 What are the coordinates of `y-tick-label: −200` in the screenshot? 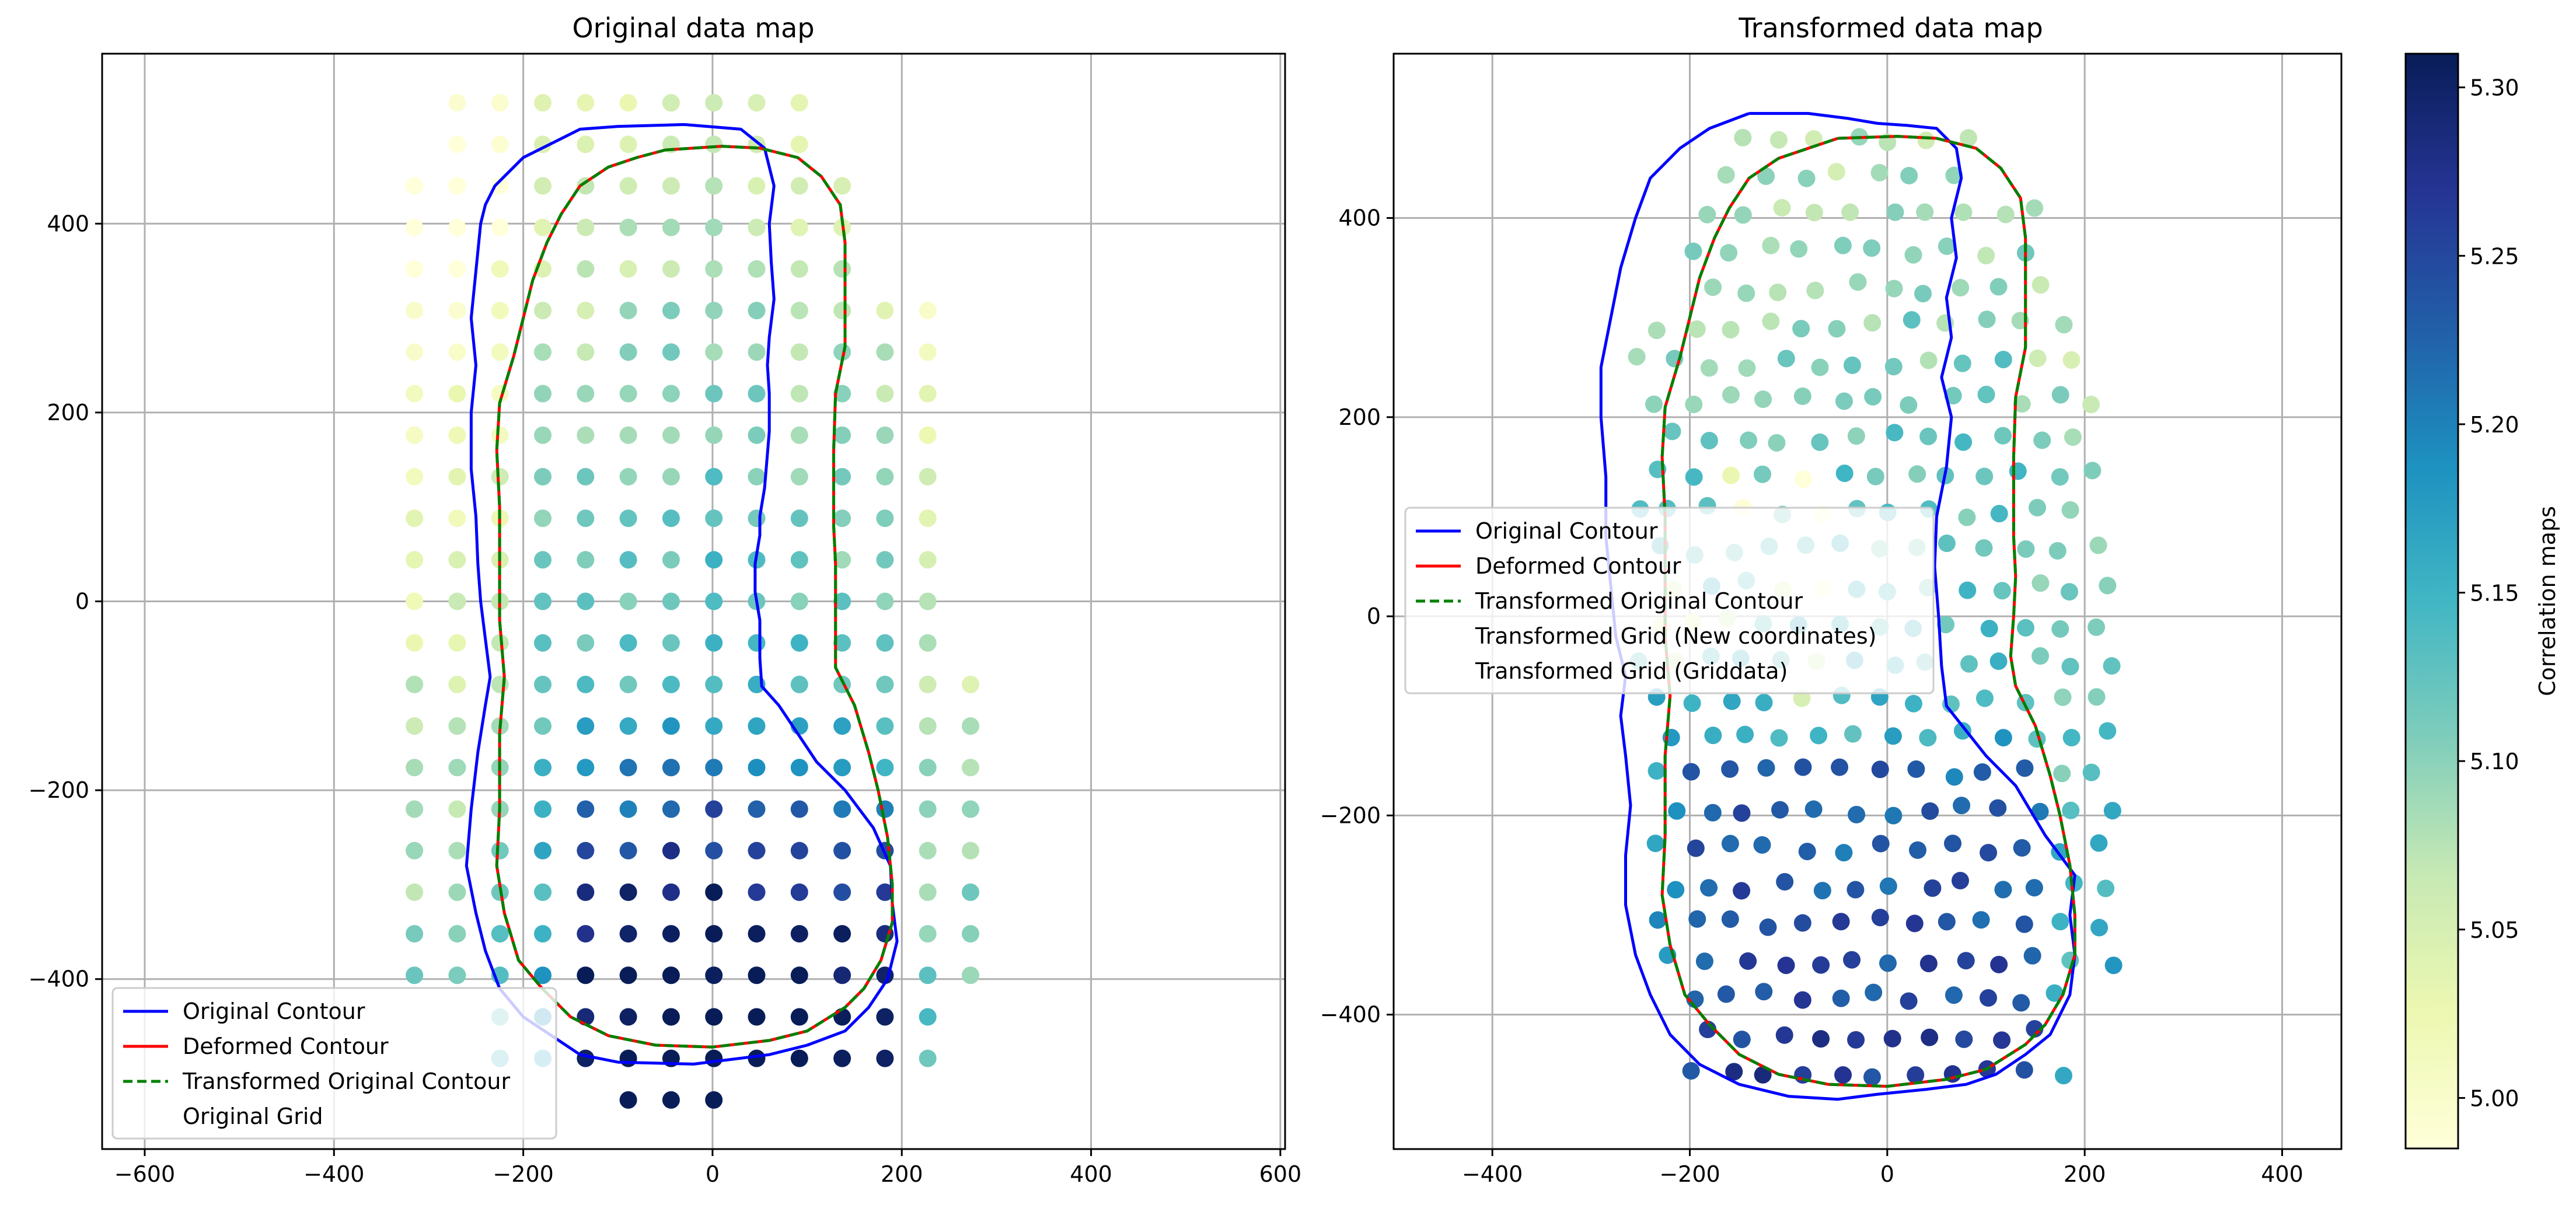 It's located at (59, 790).